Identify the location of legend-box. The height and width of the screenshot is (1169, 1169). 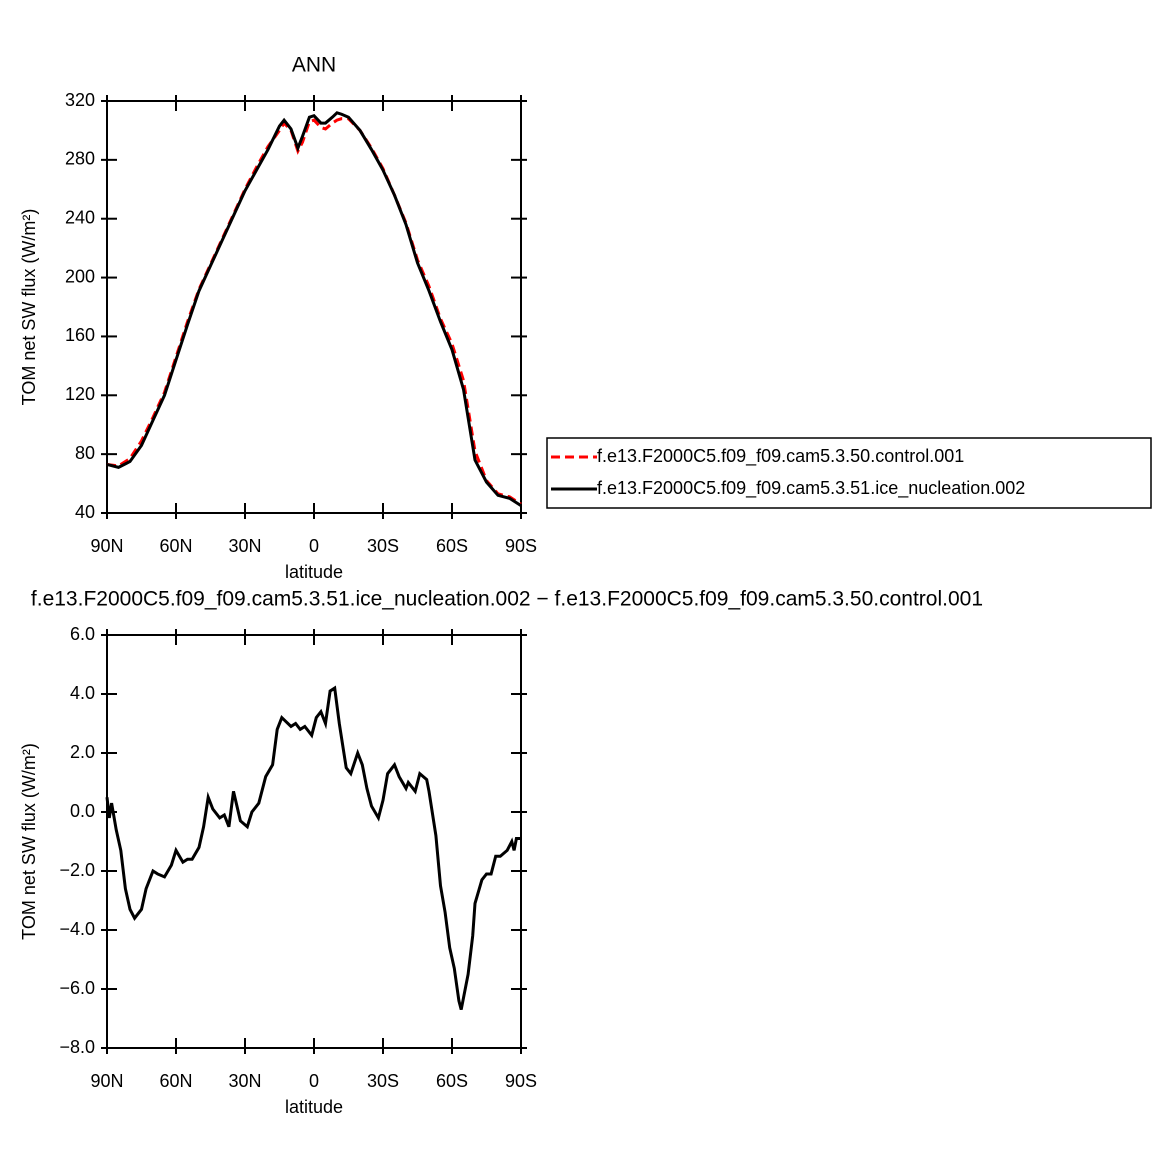
(849, 473).